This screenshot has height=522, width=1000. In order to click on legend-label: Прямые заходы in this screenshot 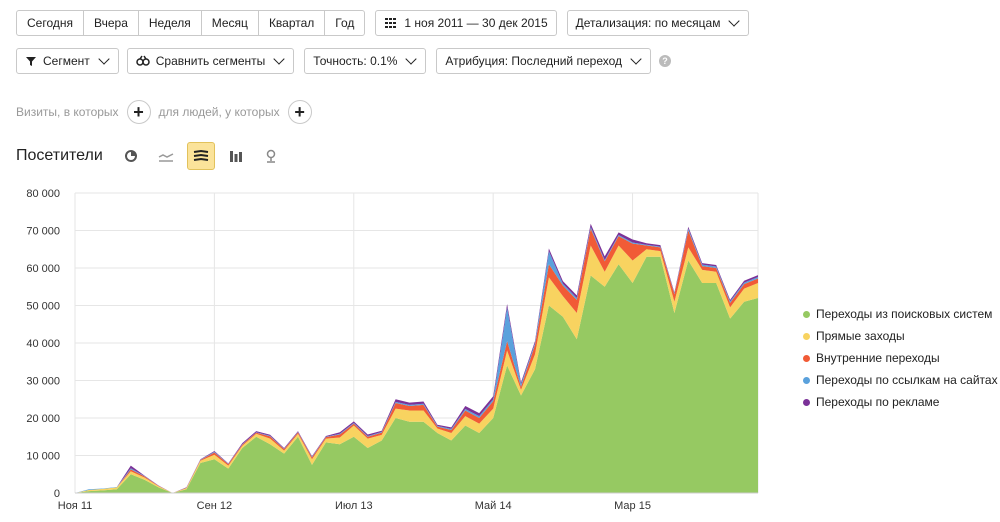, I will do `click(860, 336)`.